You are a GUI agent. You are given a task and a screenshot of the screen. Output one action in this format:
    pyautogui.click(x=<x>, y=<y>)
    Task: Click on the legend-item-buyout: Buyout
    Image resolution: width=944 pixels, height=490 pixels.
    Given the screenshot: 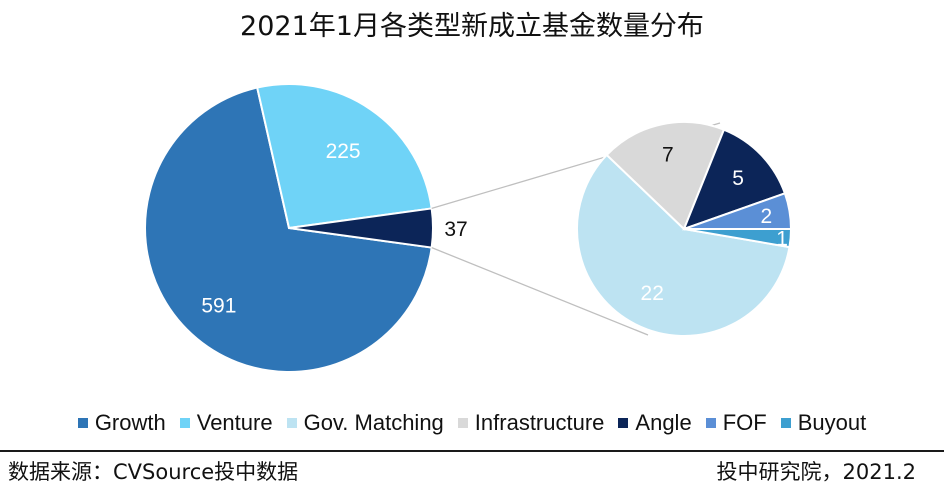 What is the action you would take?
    pyautogui.click(x=823, y=423)
    